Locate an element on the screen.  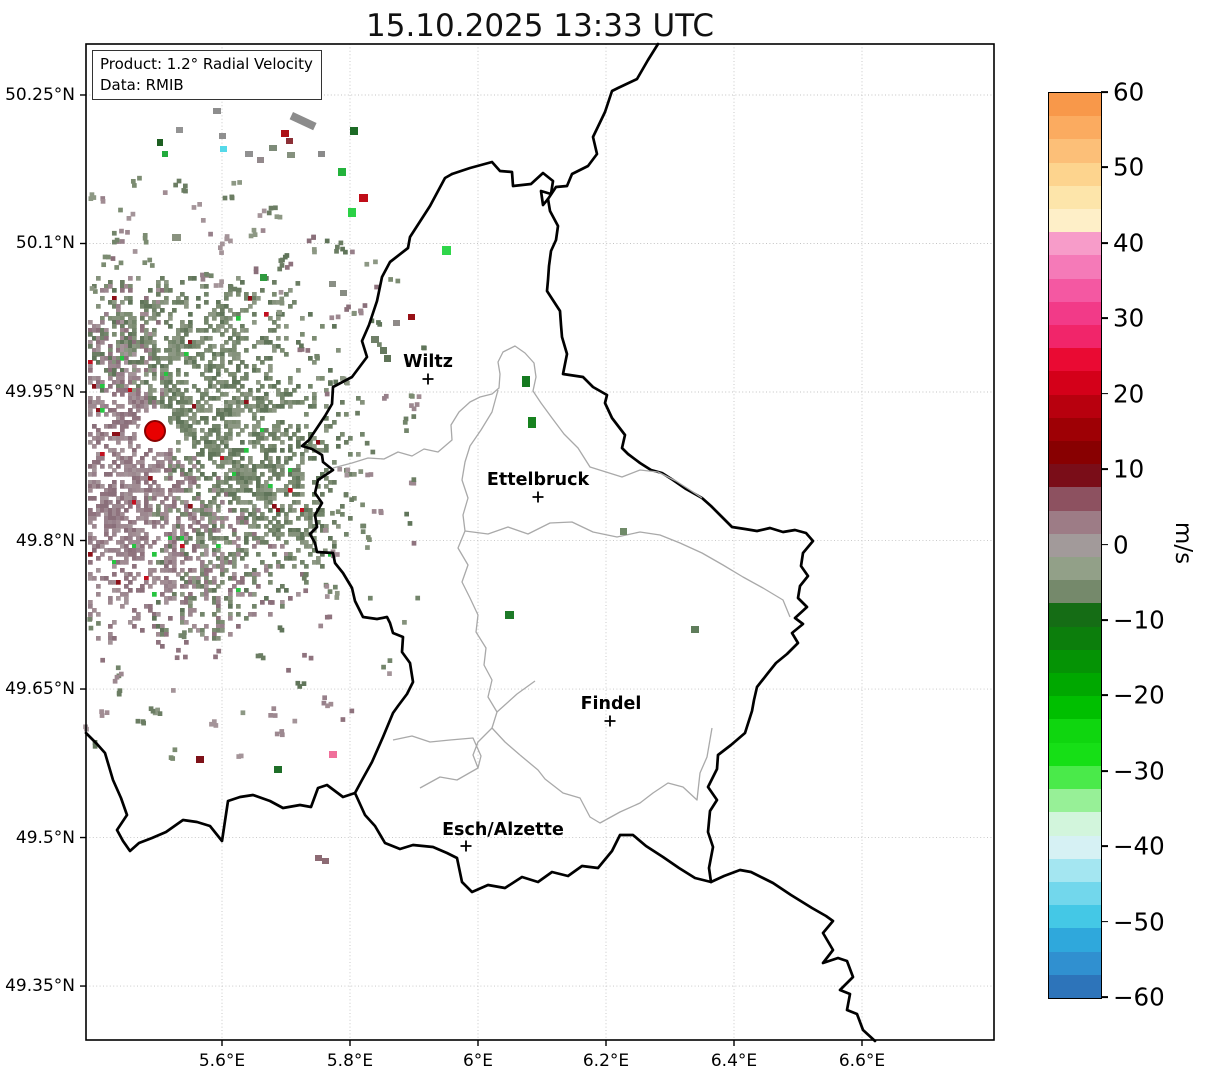
colorbar-tick-label: 30 is located at coordinates (1129, 318).